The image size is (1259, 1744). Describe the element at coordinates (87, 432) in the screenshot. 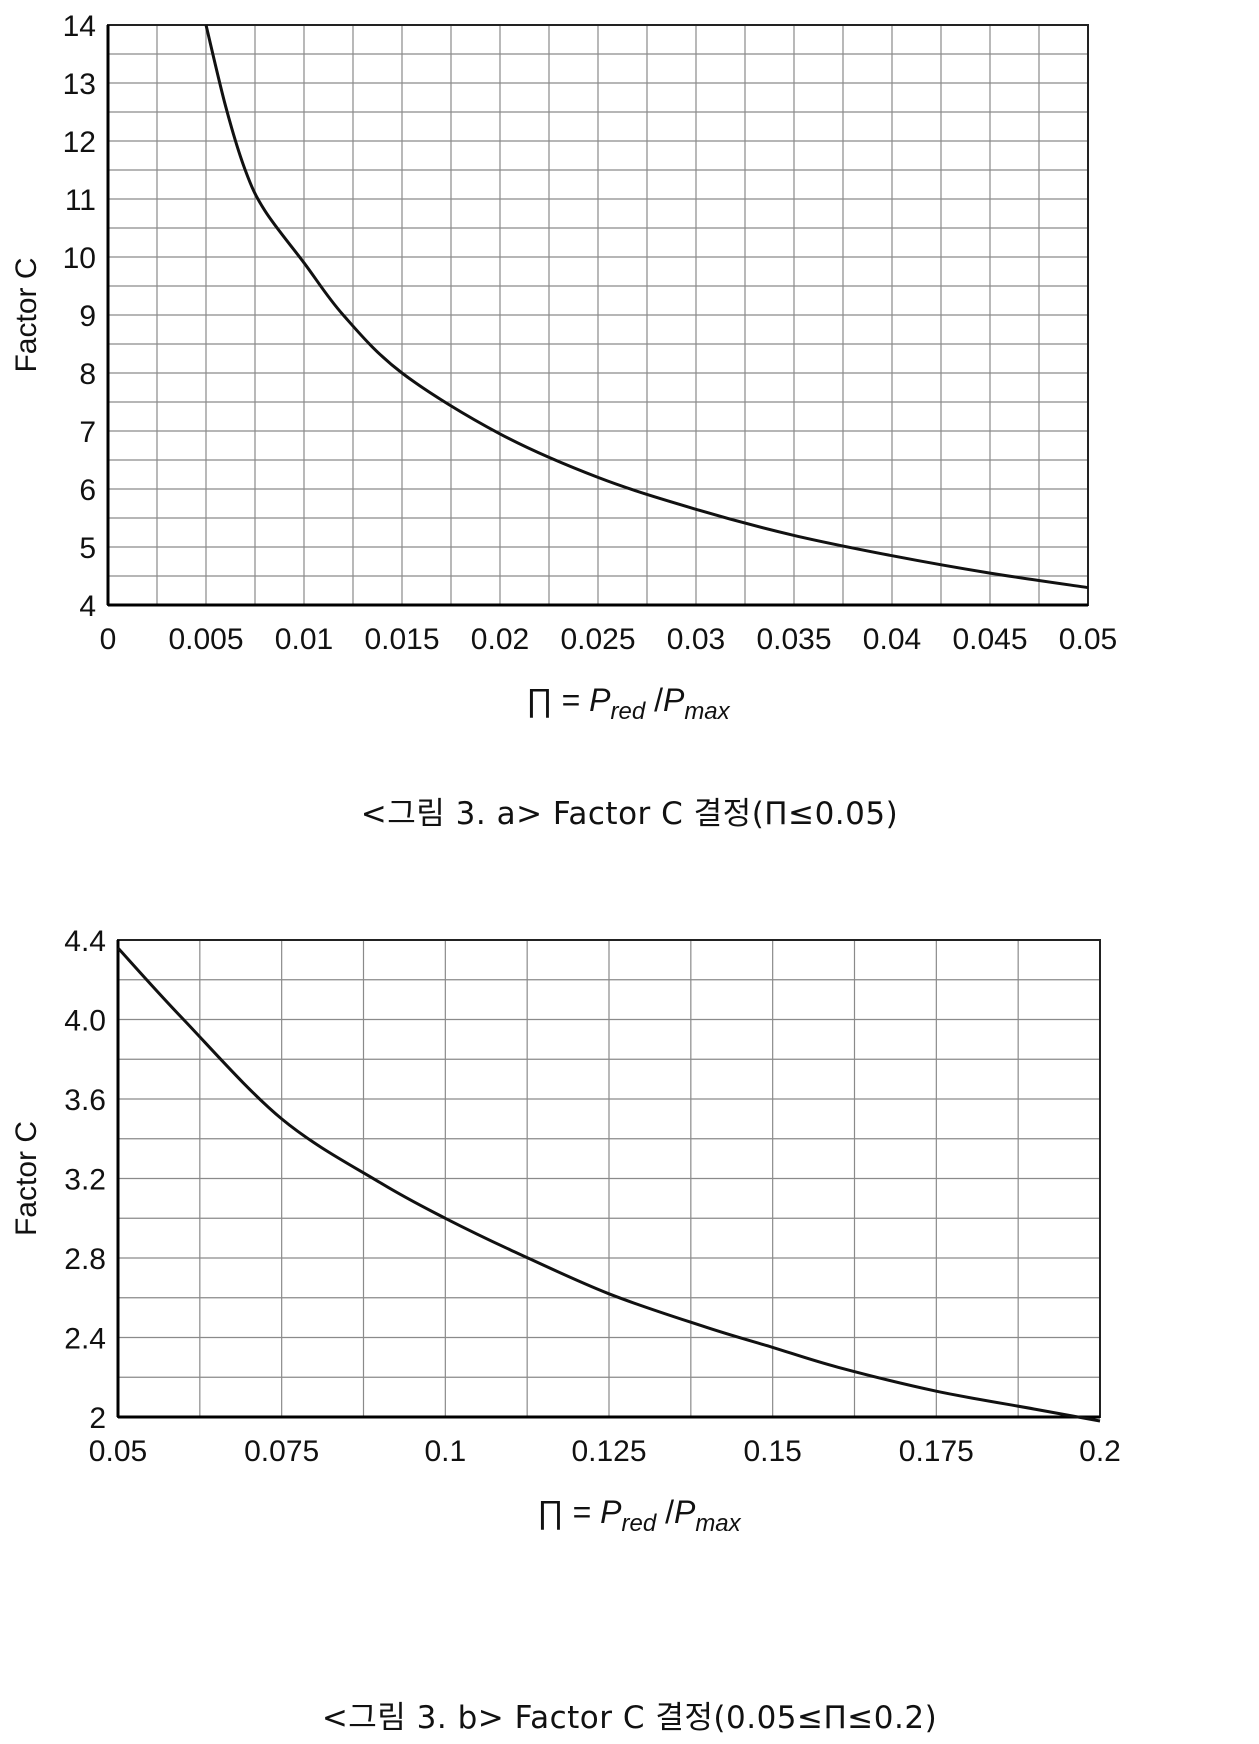

I see `y-tick-label: 7` at that location.